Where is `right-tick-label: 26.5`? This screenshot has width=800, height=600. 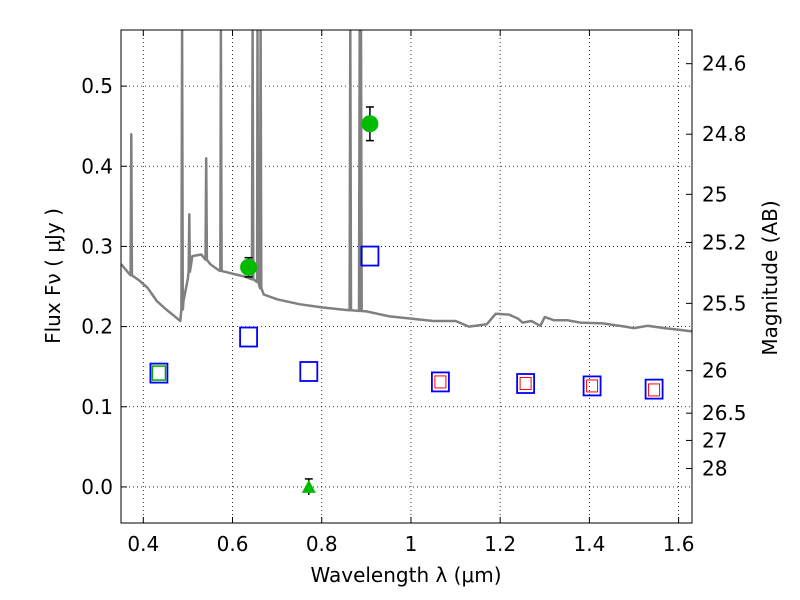 right-tick-label: 26.5 is located at coordinates (724, 413).